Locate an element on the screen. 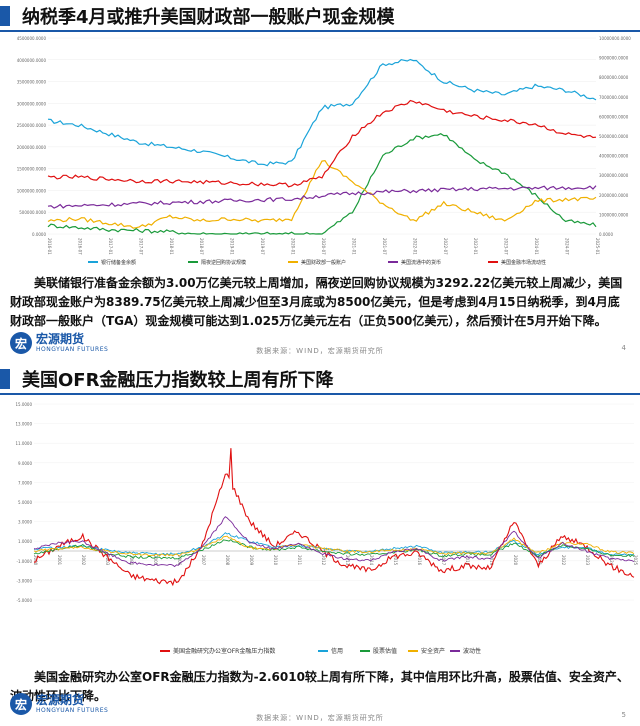  title-bar: 美国OFR金融压力指数较上周有所下降 is located at coordinates (320, 378).